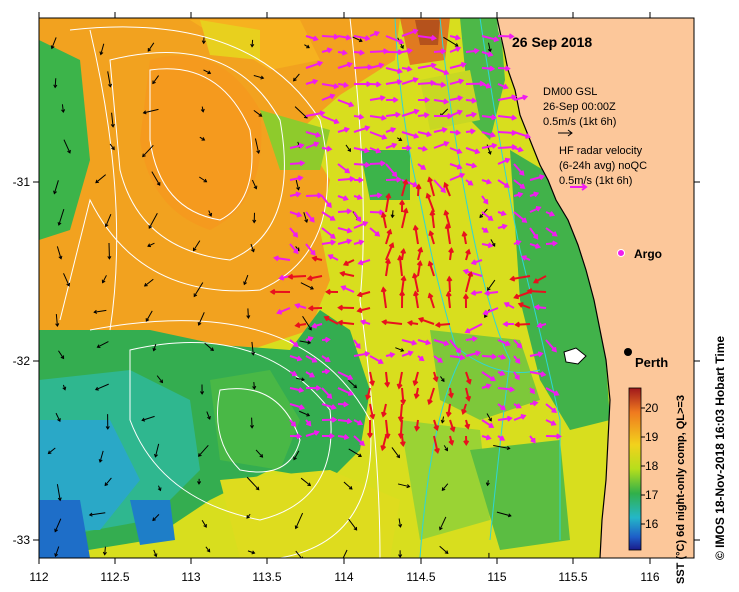 This screenshot has height=592, width=739. What do you see at coordinates (420, 577) in the screenshot?
I see `x-tick-label: 114.5` at bounding box center [420, 577].